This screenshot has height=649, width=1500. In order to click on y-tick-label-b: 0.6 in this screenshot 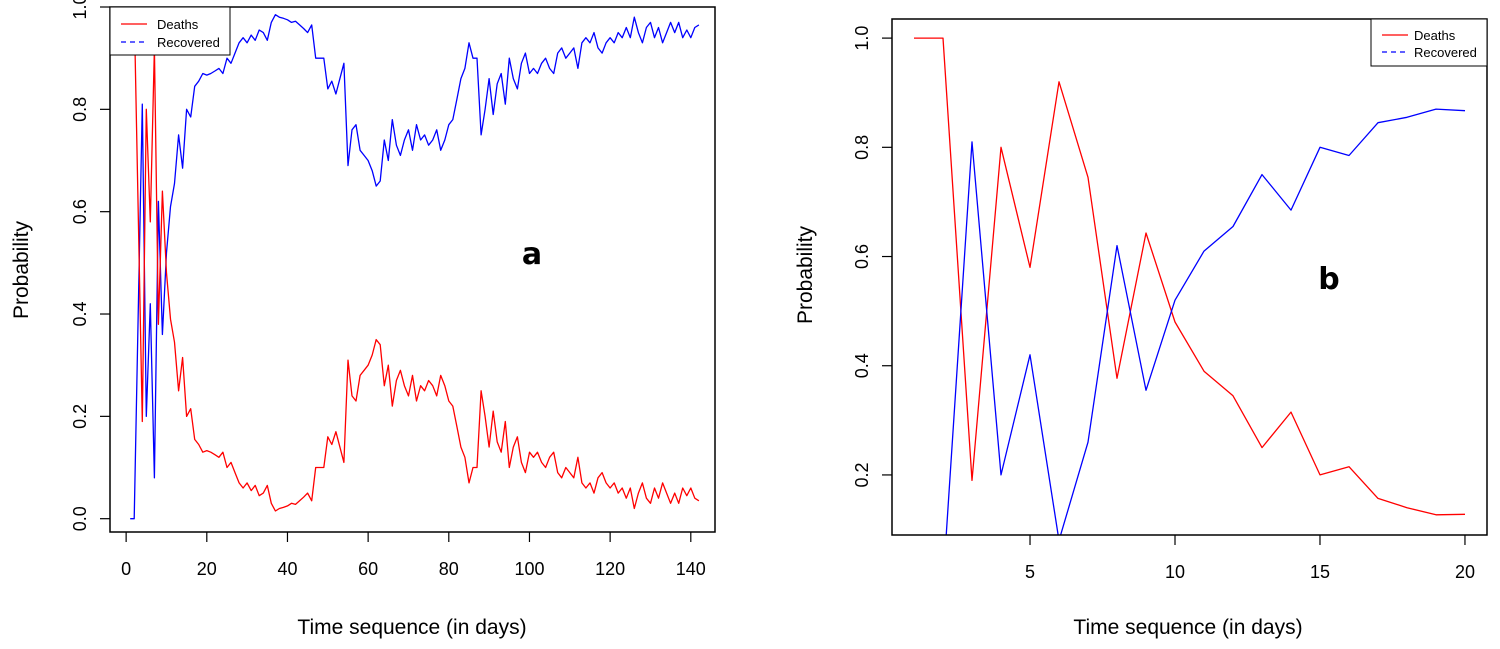, I will do `click(862, 256)`.